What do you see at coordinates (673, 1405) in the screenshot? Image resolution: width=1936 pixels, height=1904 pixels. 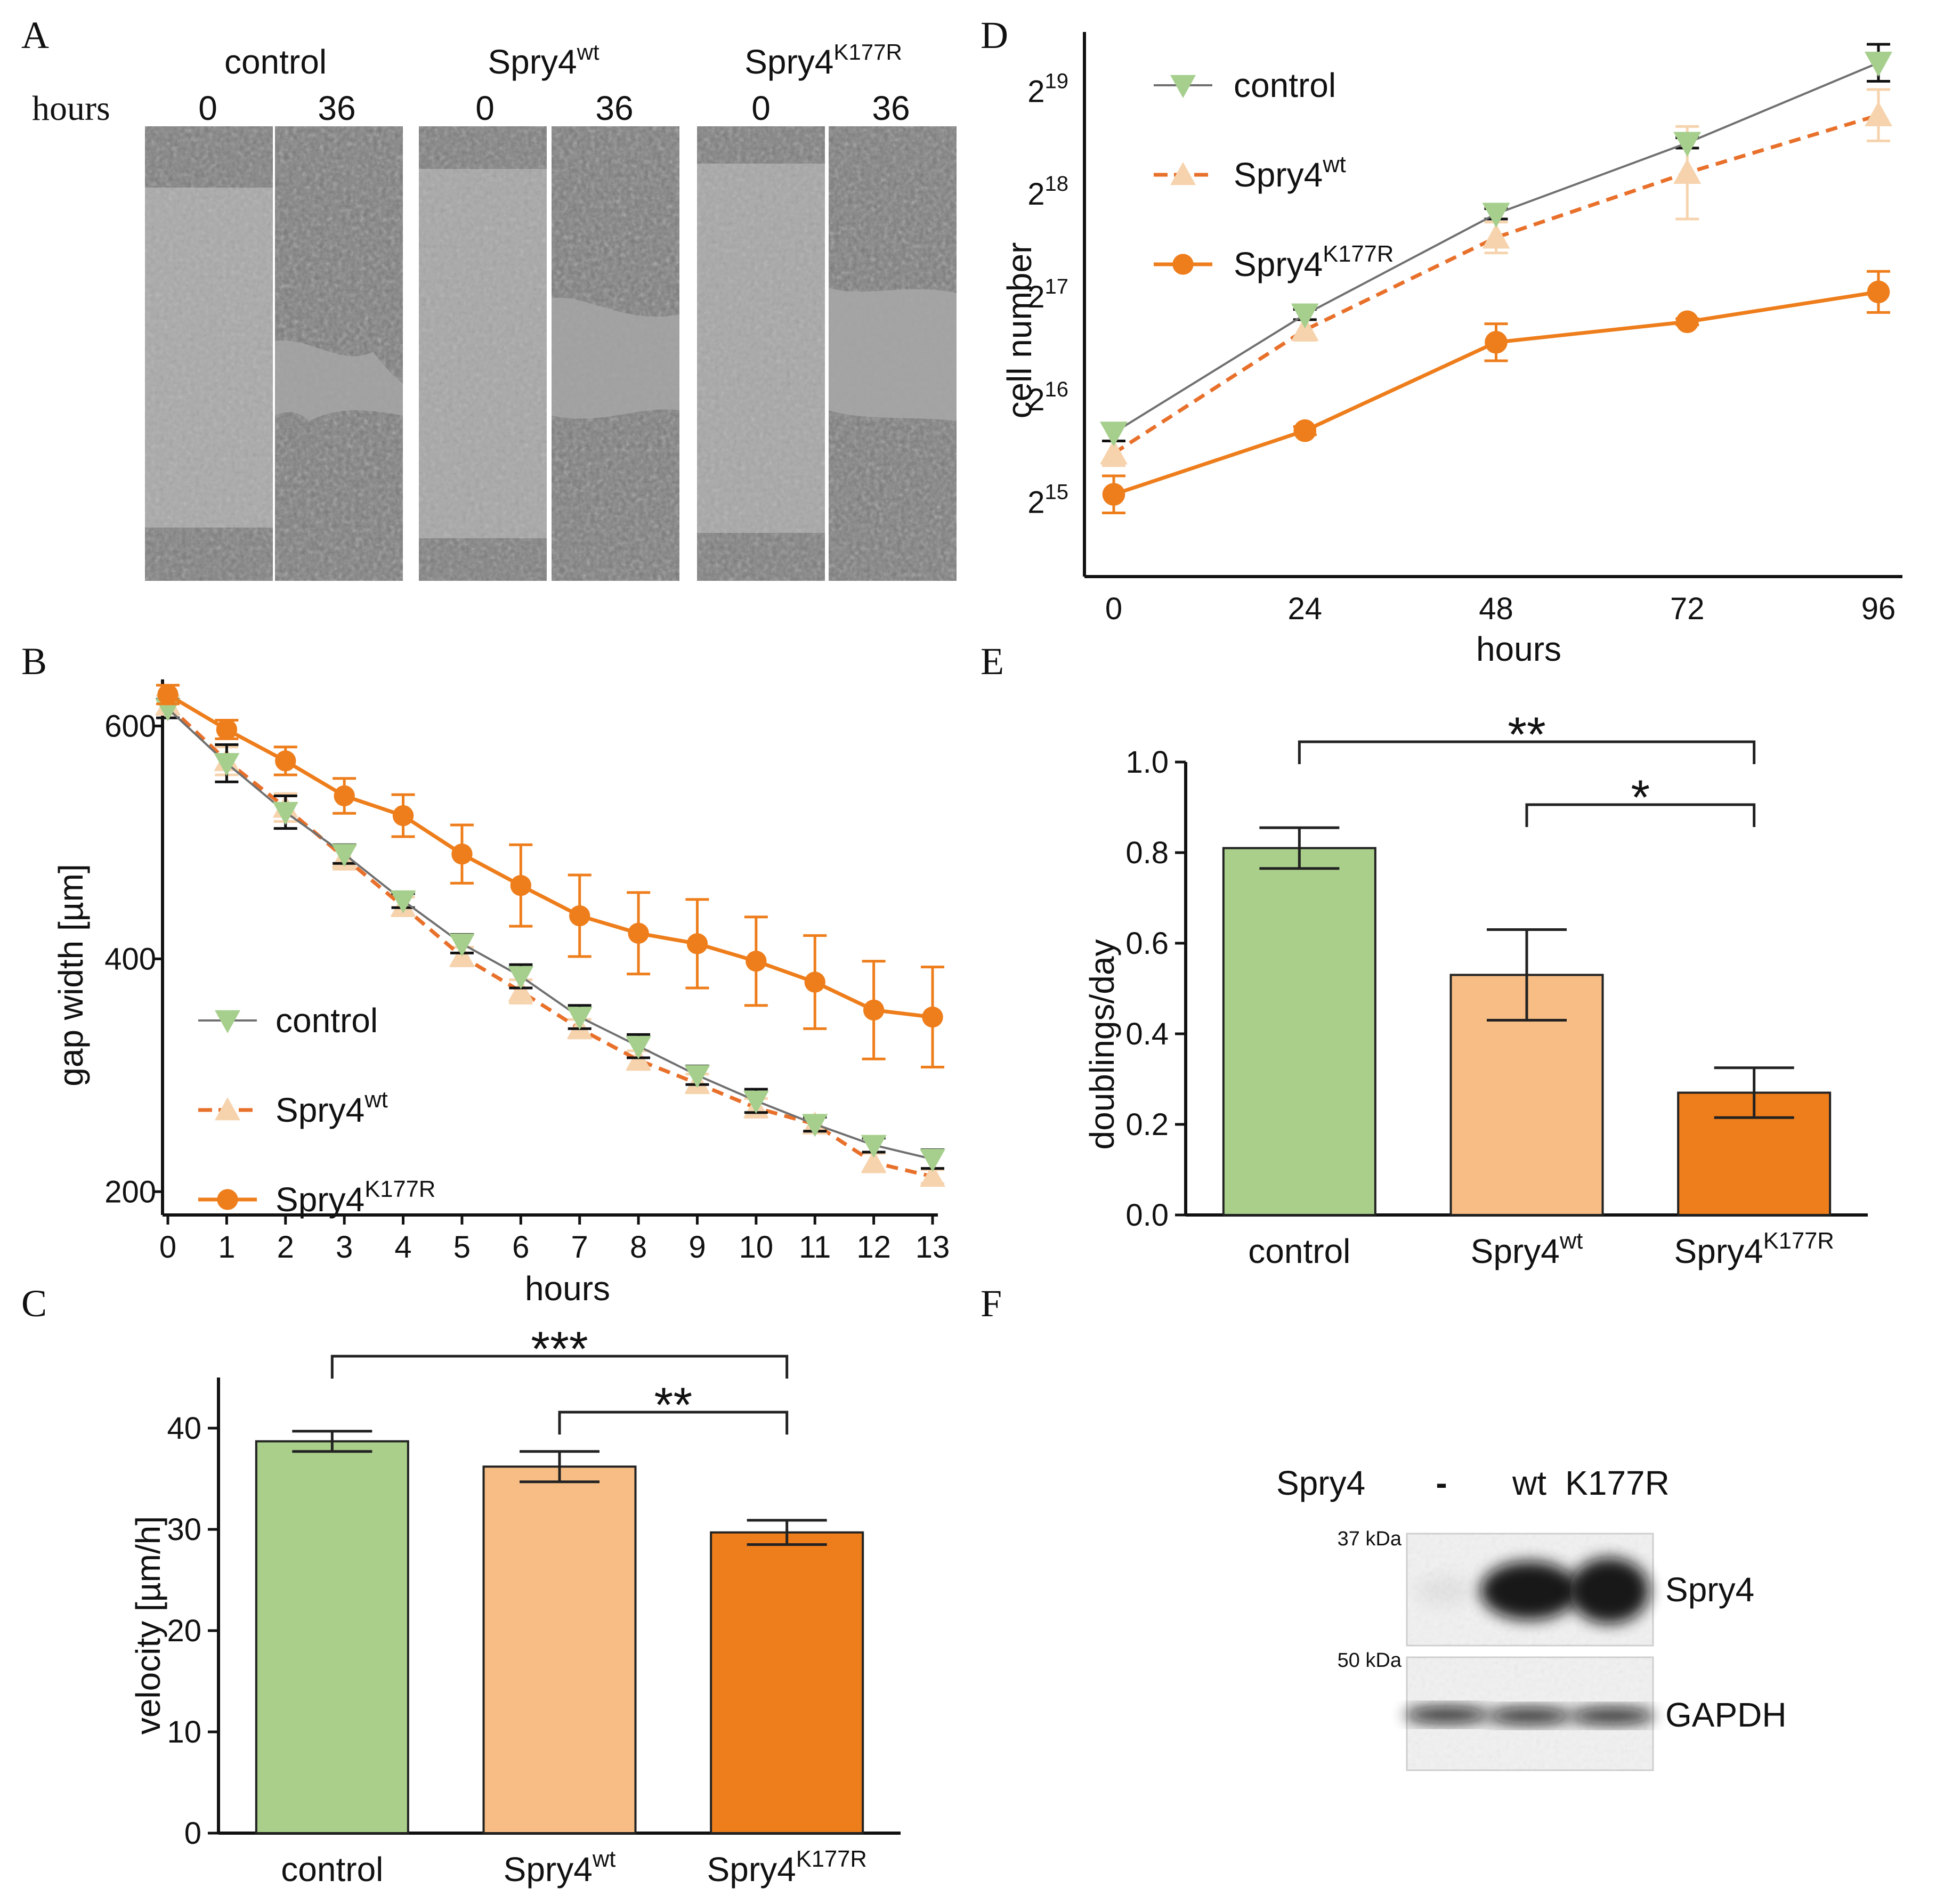 I see `chart-c-sig-label-1: **` at bounding box center [673, 1405].